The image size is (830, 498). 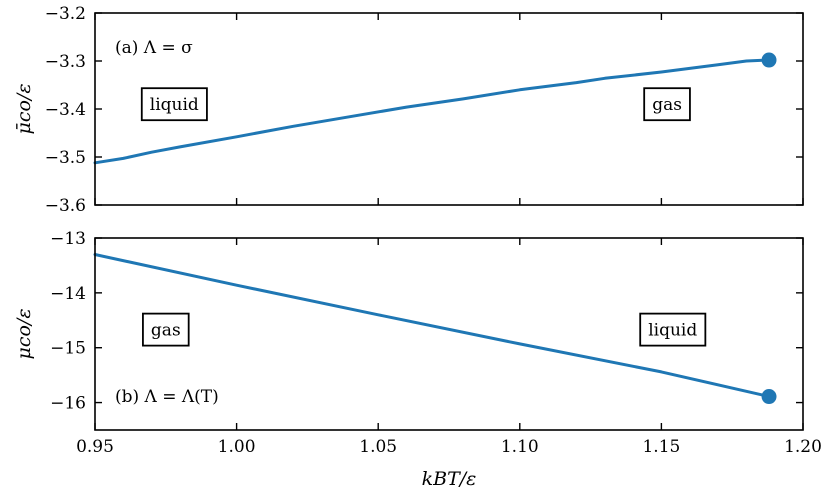 What do you see at coordinates (65, 206) in the screenshot?
I see `panel-a-ytick-label: −3.6` at bounding box center [65, 206].